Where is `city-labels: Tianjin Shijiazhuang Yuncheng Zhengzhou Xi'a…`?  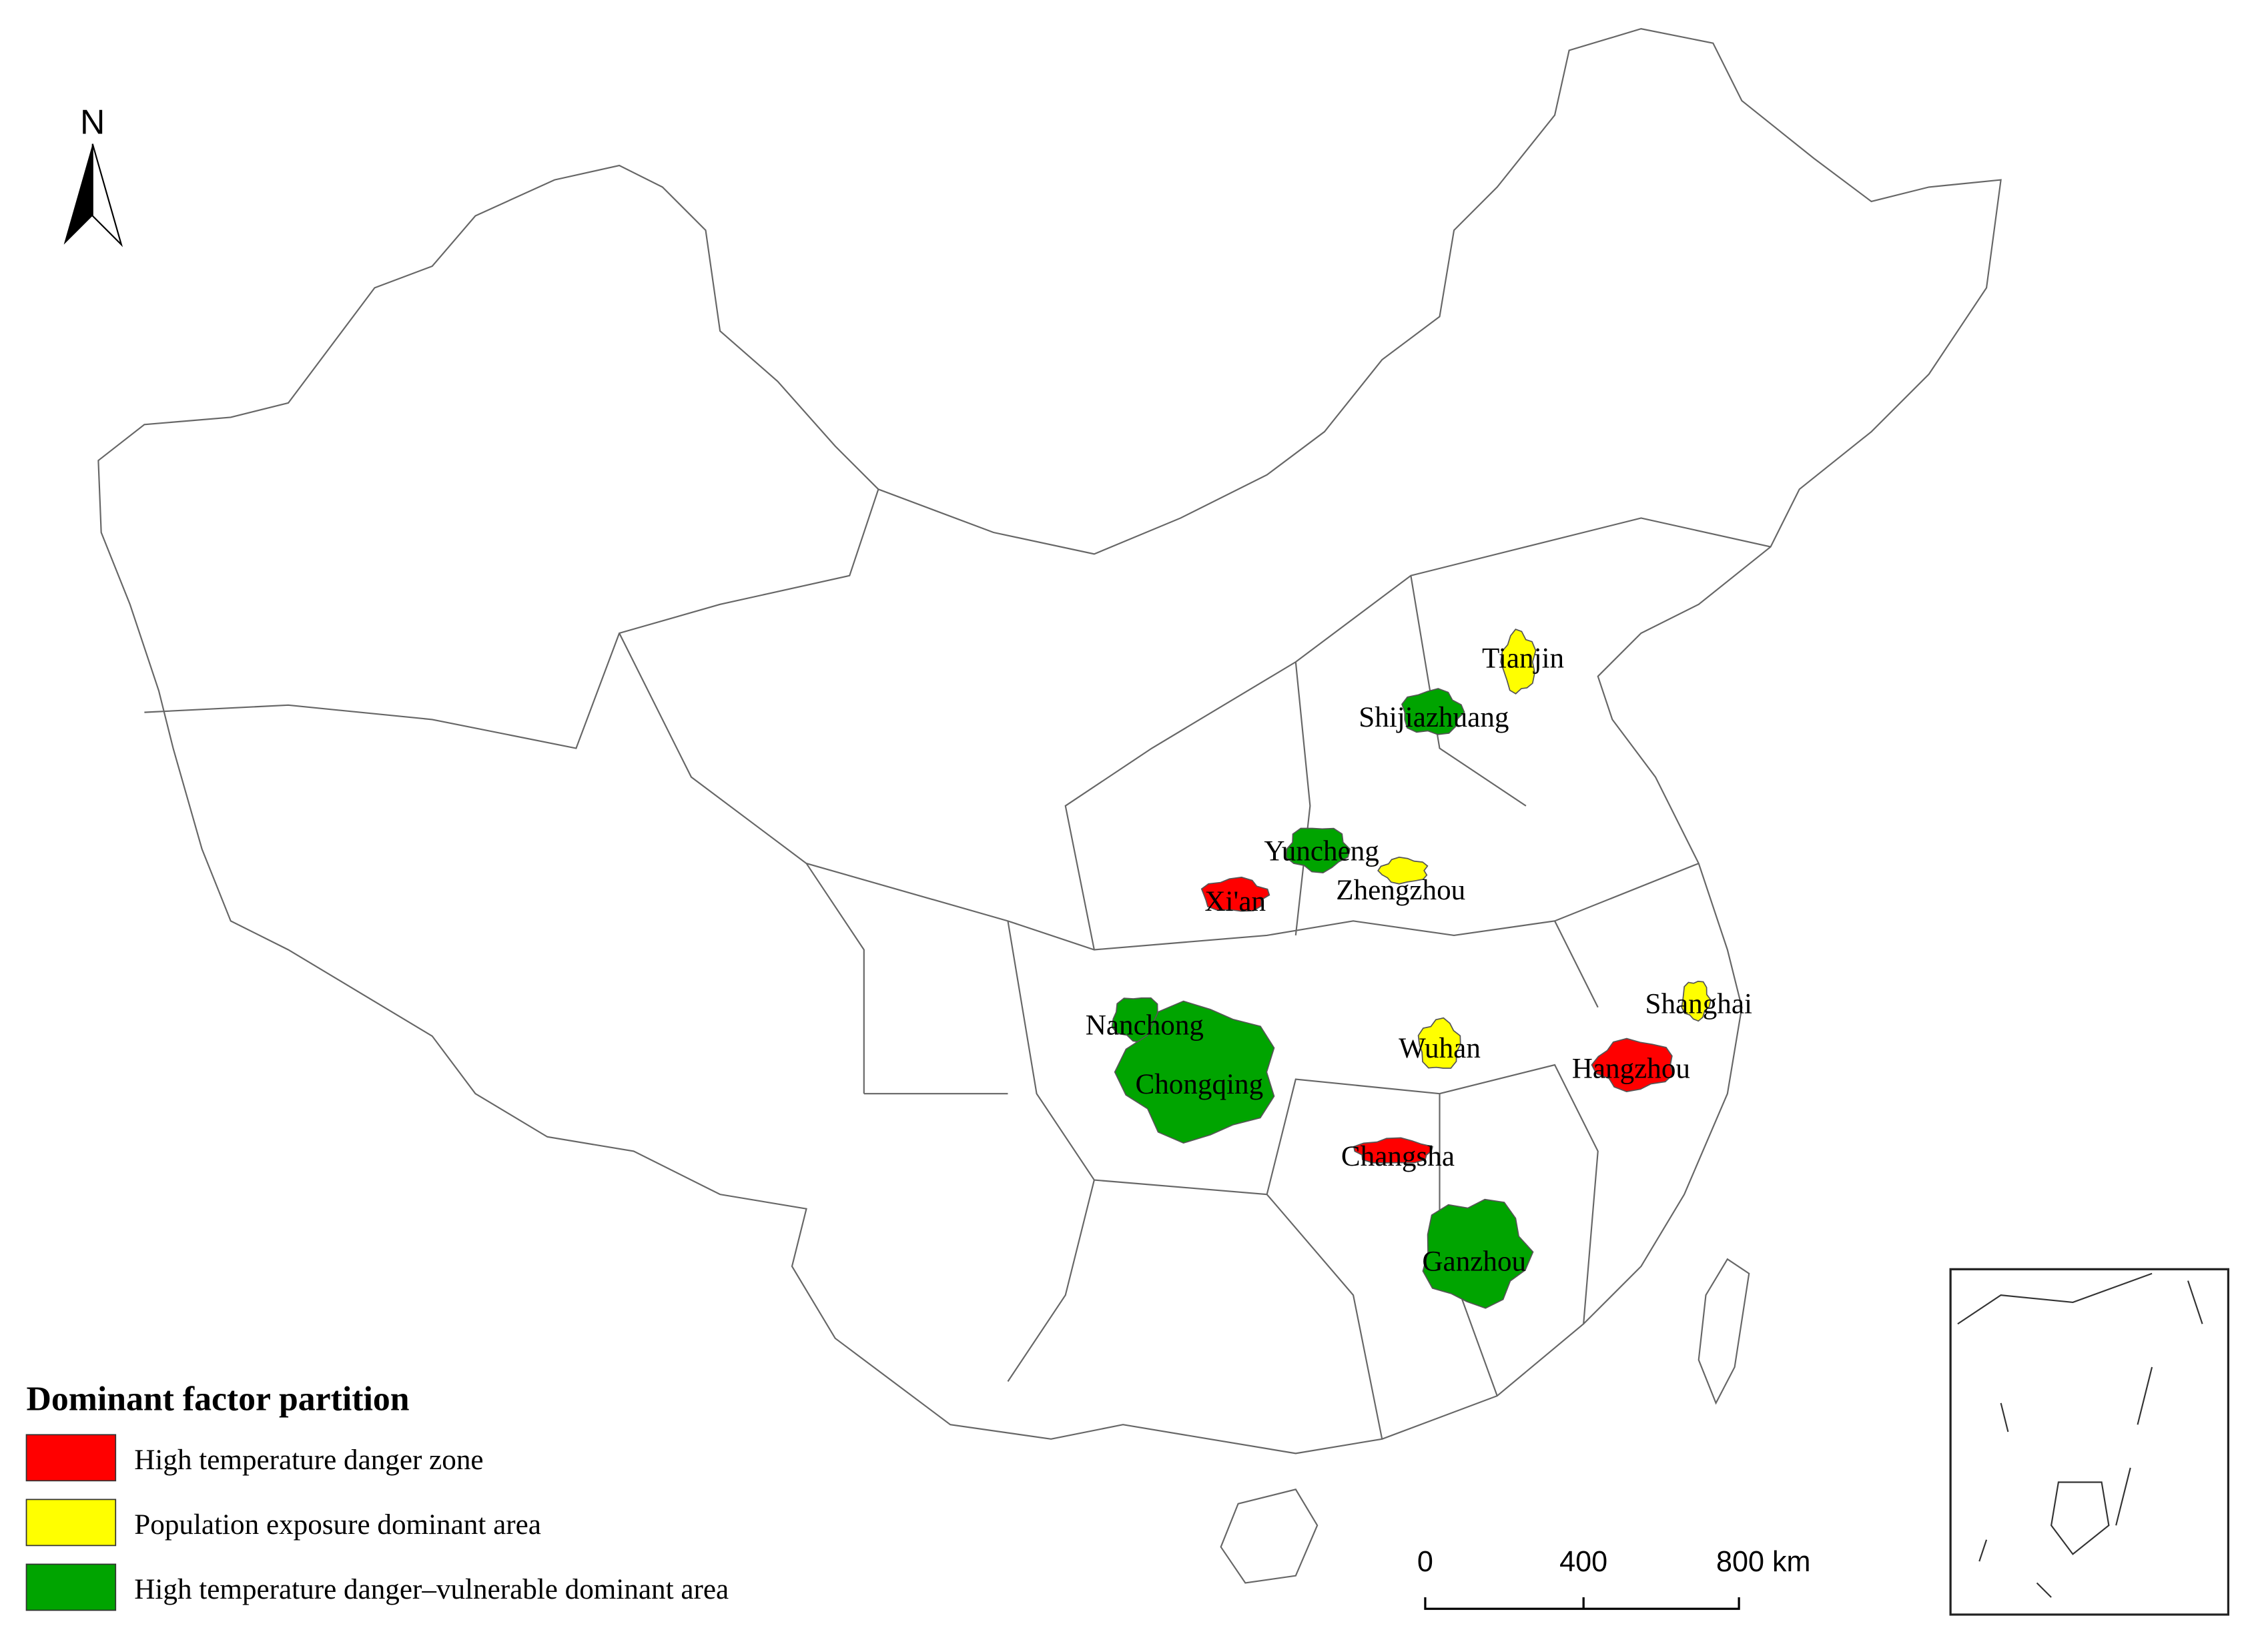 city-labels: Tianjin Shijiazhuang Yuncheng Zhengzhou Xi'a… is located at coordinates (1419, 960).